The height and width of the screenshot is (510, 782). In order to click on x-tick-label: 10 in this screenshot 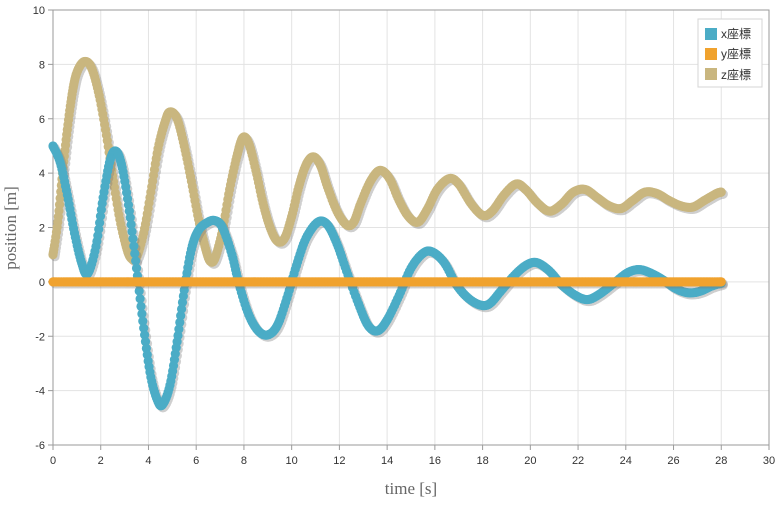, I will do `click(292, 461)`.